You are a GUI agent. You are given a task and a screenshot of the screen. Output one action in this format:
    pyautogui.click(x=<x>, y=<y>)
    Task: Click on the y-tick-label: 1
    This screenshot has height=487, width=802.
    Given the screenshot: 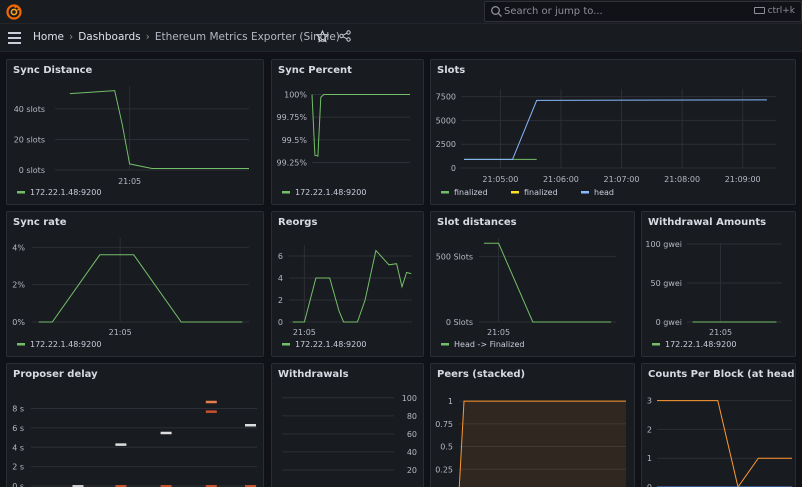 What is the action you would take?
    pyautogui.click(x=649, y=458)
    